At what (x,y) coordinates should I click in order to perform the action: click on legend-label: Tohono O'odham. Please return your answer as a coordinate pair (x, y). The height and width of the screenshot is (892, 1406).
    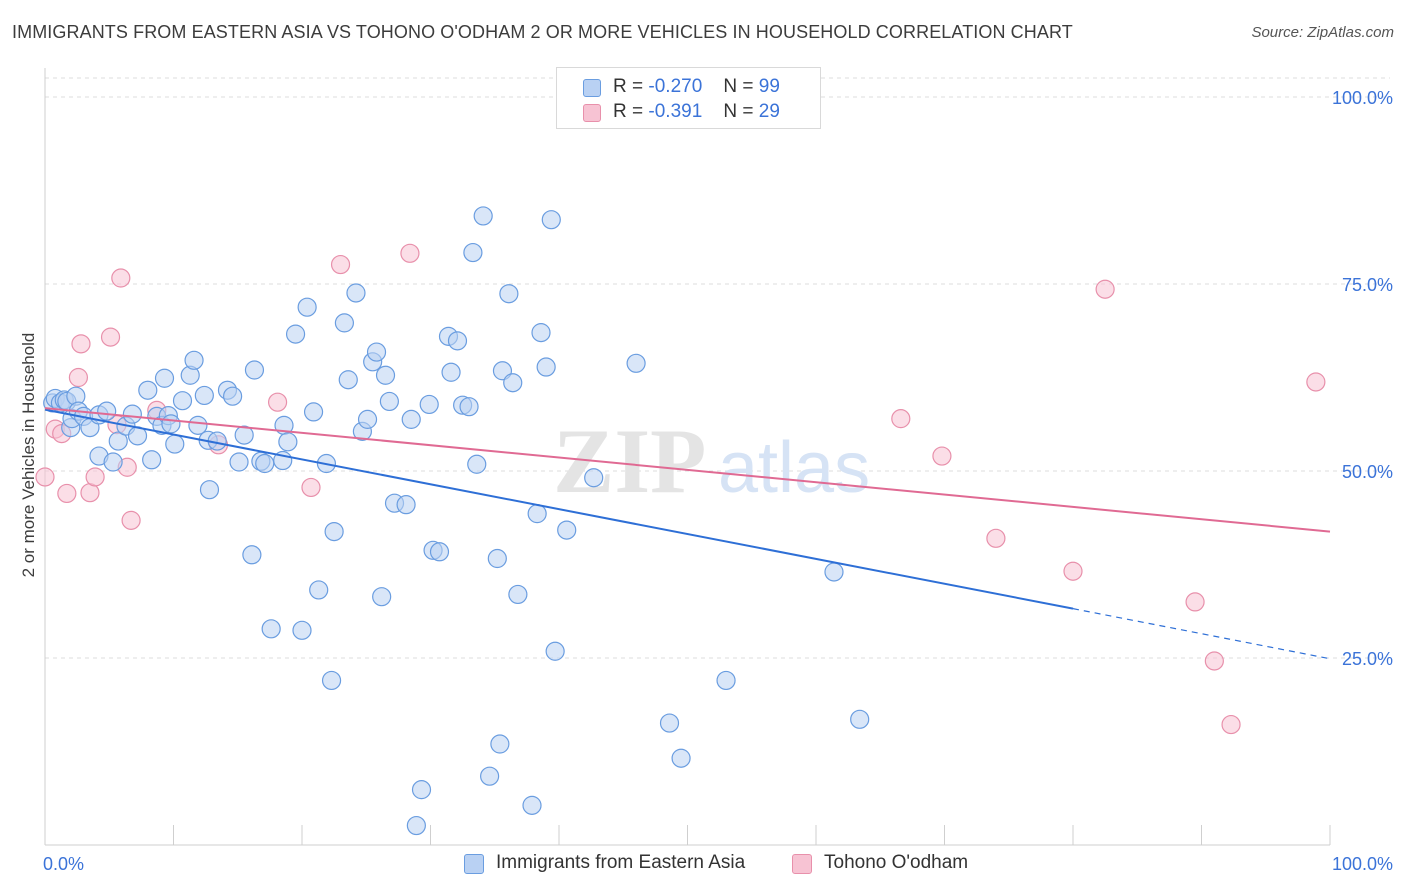
    Looking at the image, I should click on (896, 862).